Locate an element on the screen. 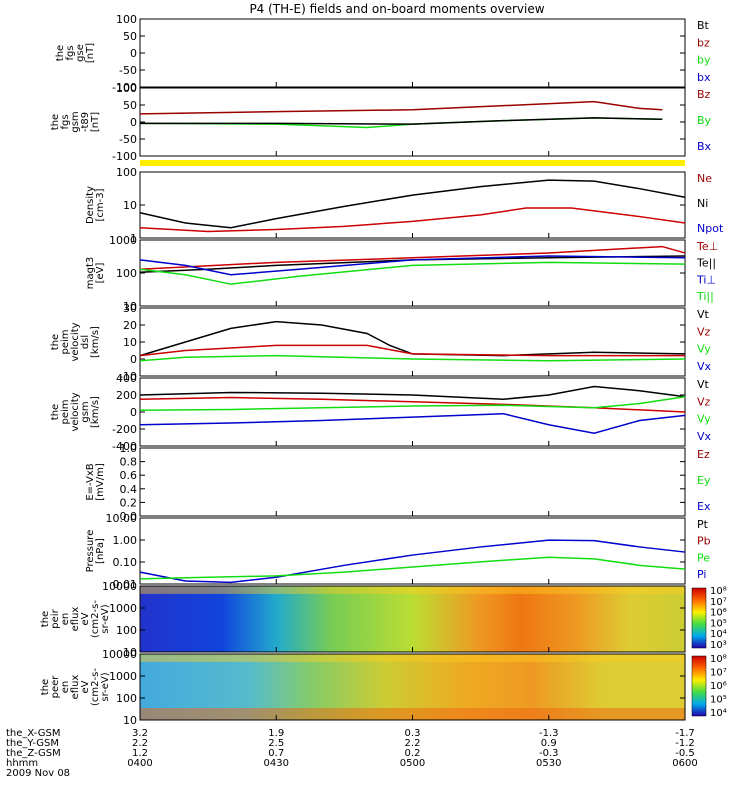 Image resolution: width=750 pixels, height=800 pixels. y-axis-label: eV is located at coordinates (85, 686).